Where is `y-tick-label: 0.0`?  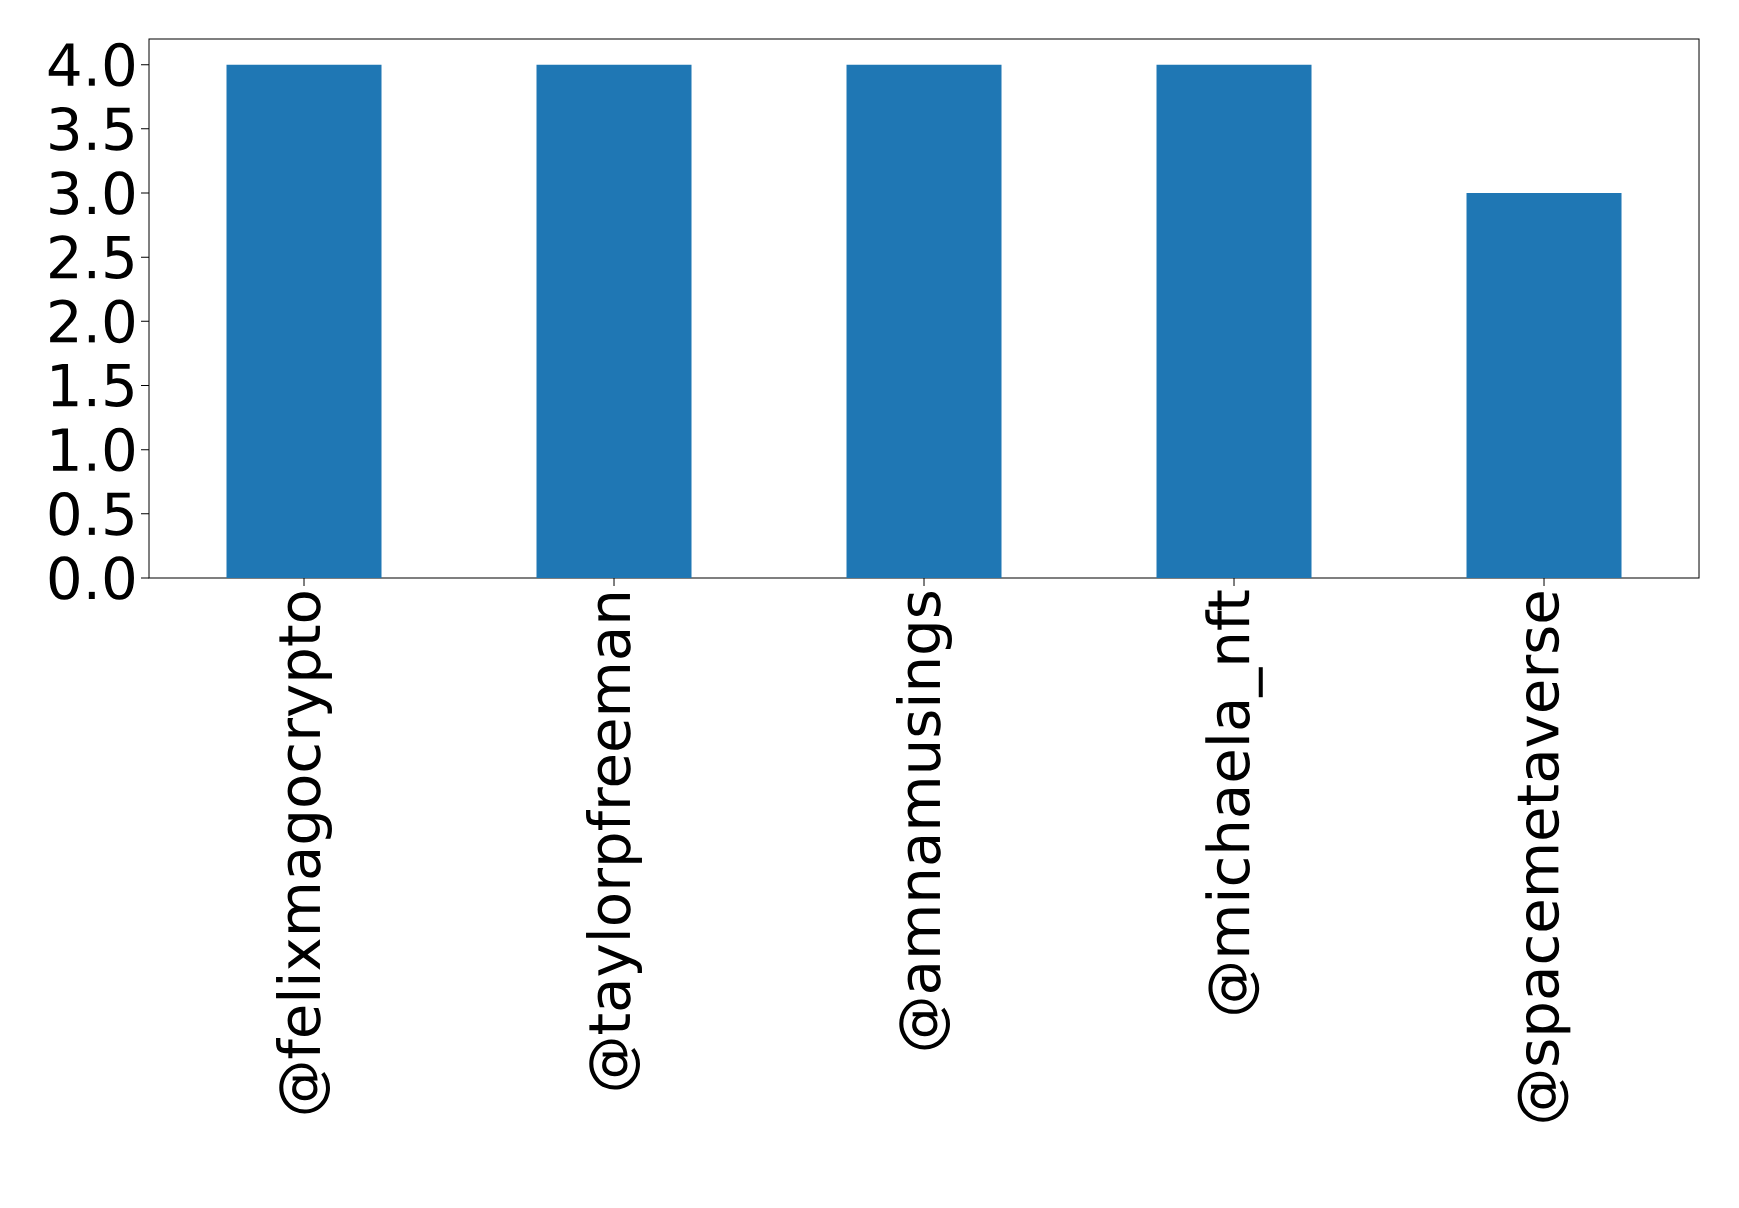
y-tick-label: 0.0 is located at coordinates (91, 578).